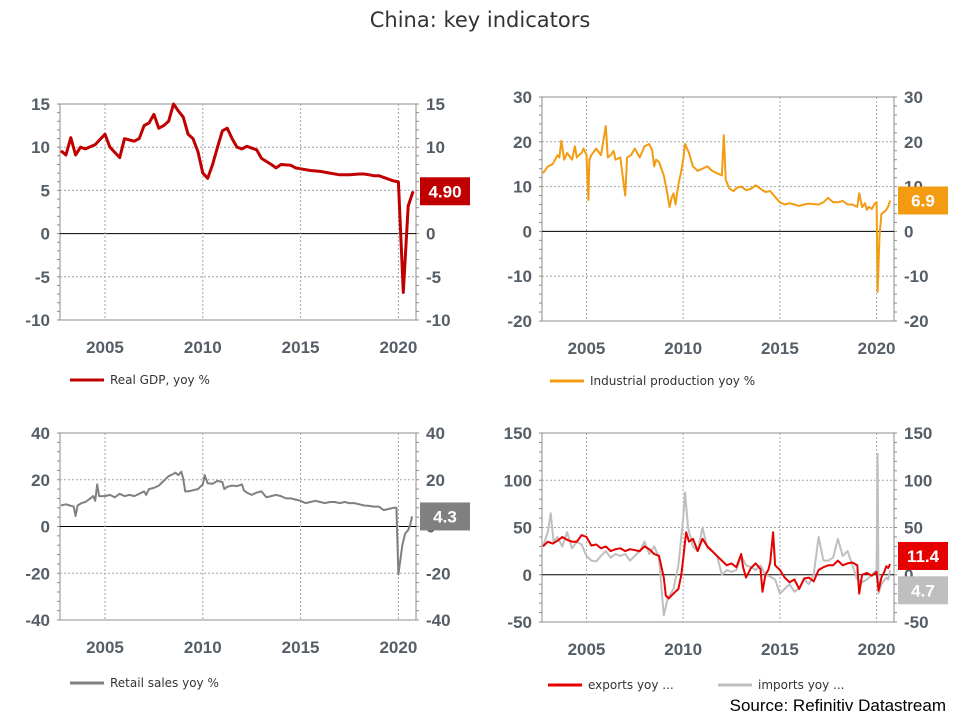 The width and height of the screenshot is (960, 720). I want to click on page-title: China: key indicators, so click(480, 20).